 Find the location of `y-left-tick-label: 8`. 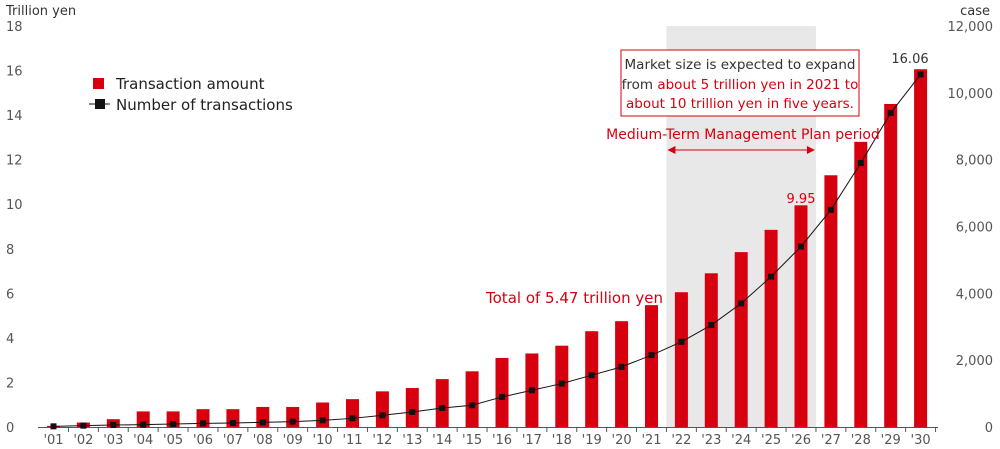

y-left-tick-label: 8 is located at coordinates (10, 250).